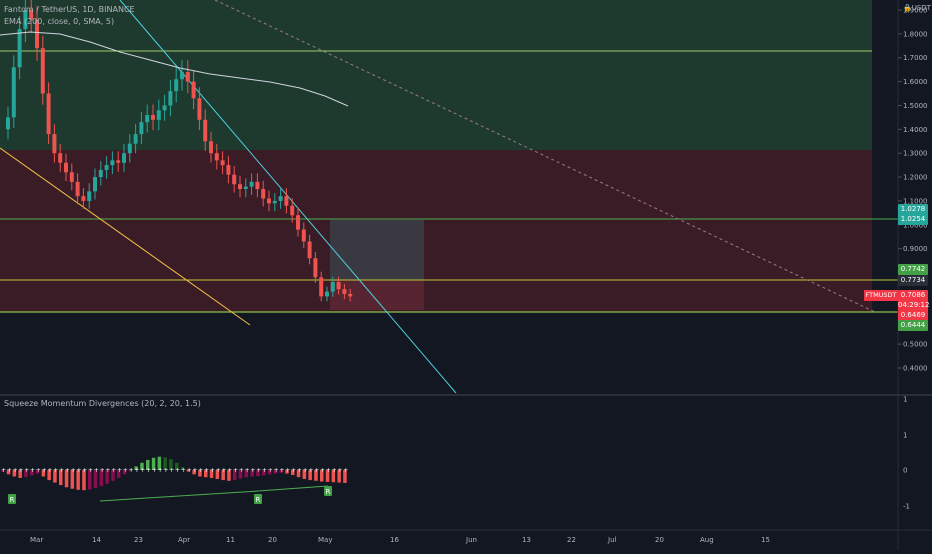 This screenshot has height=554, width=932. Describe the element at coordinates (915, 201) in the screenshot. I see `price-tick-label: 1.1000` at that location.